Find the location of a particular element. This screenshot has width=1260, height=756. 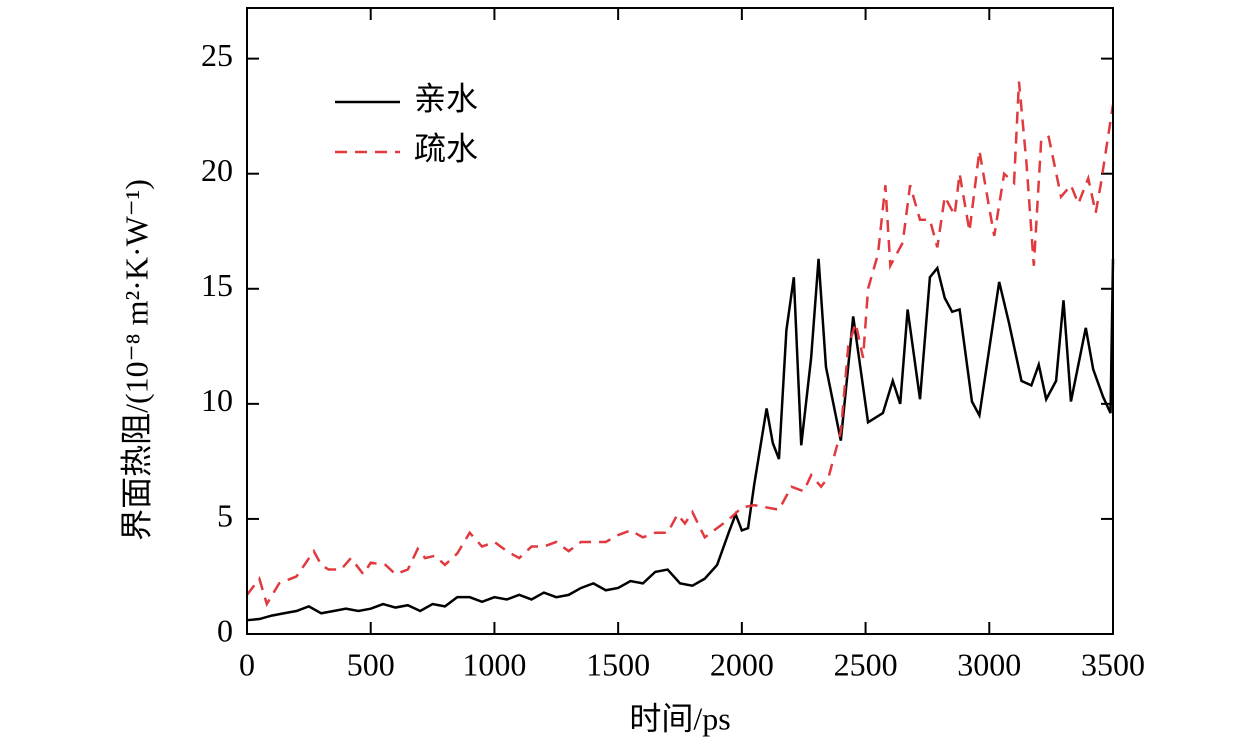

y-axis-label: 界面热阻/(10⁻⁸ m²·K·W⁻¹) is located at coordinates (136, 360).